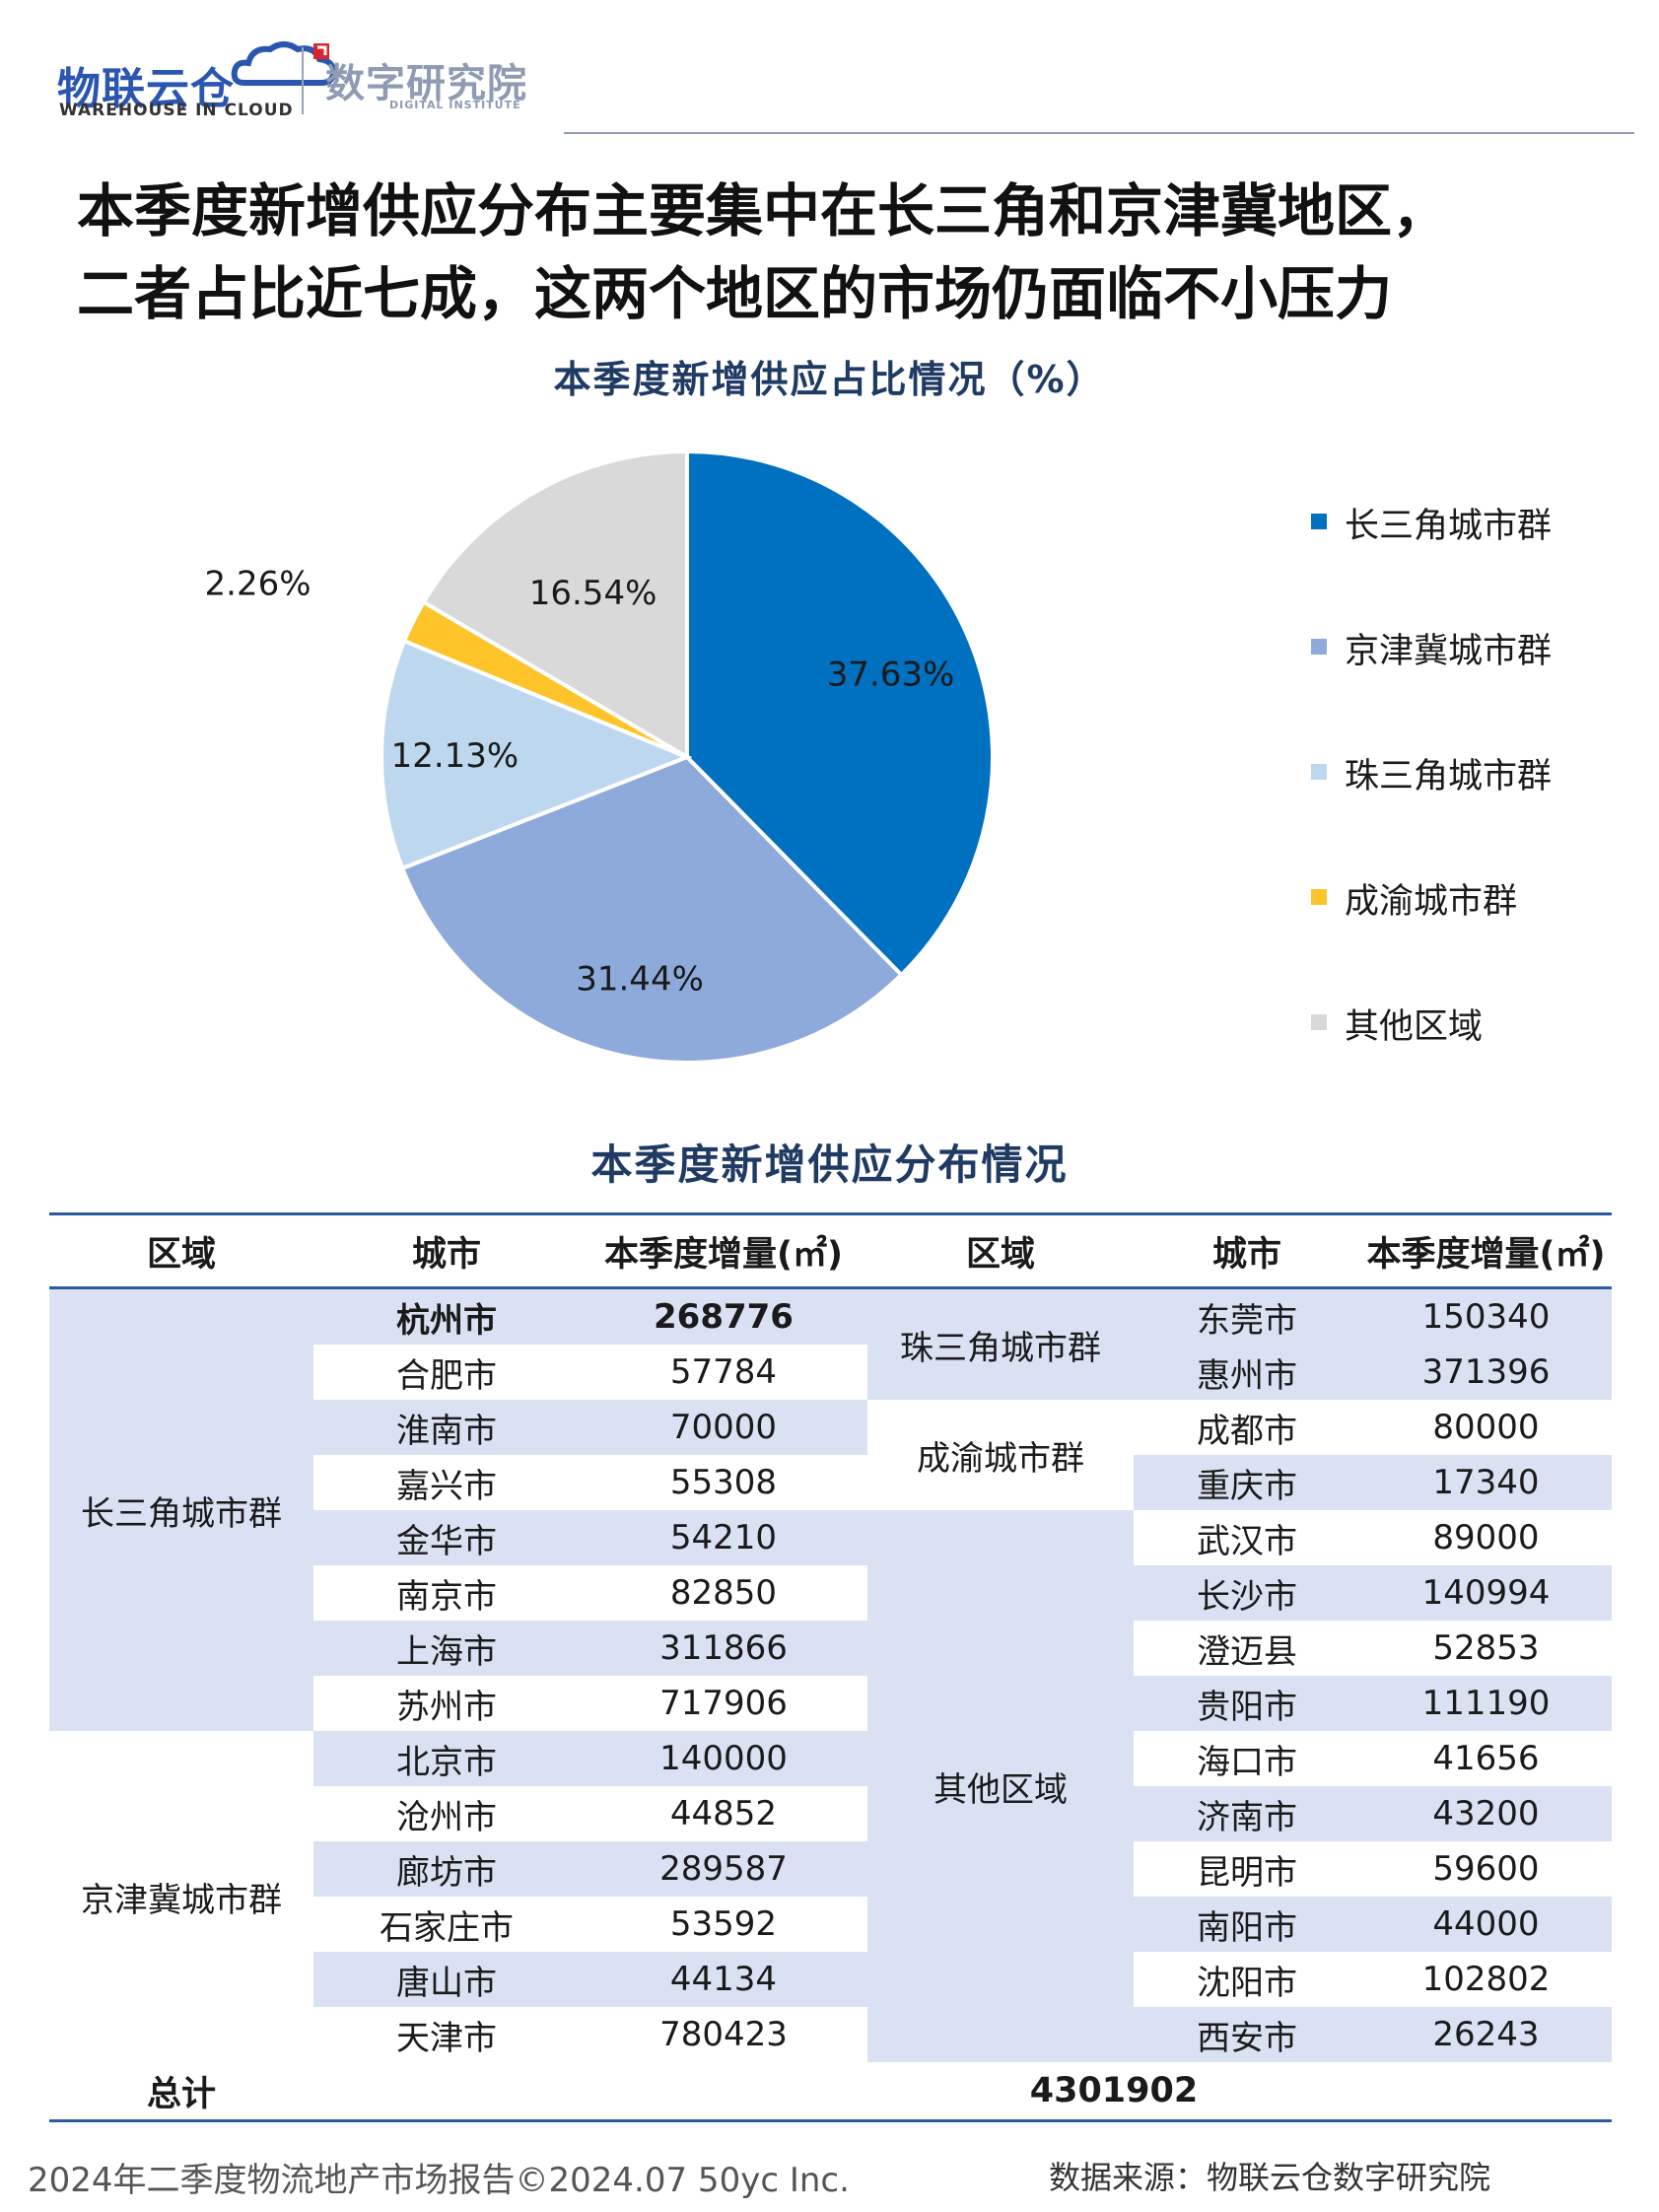  I want to click on value-cell: 140994, so click(1486, 1593).